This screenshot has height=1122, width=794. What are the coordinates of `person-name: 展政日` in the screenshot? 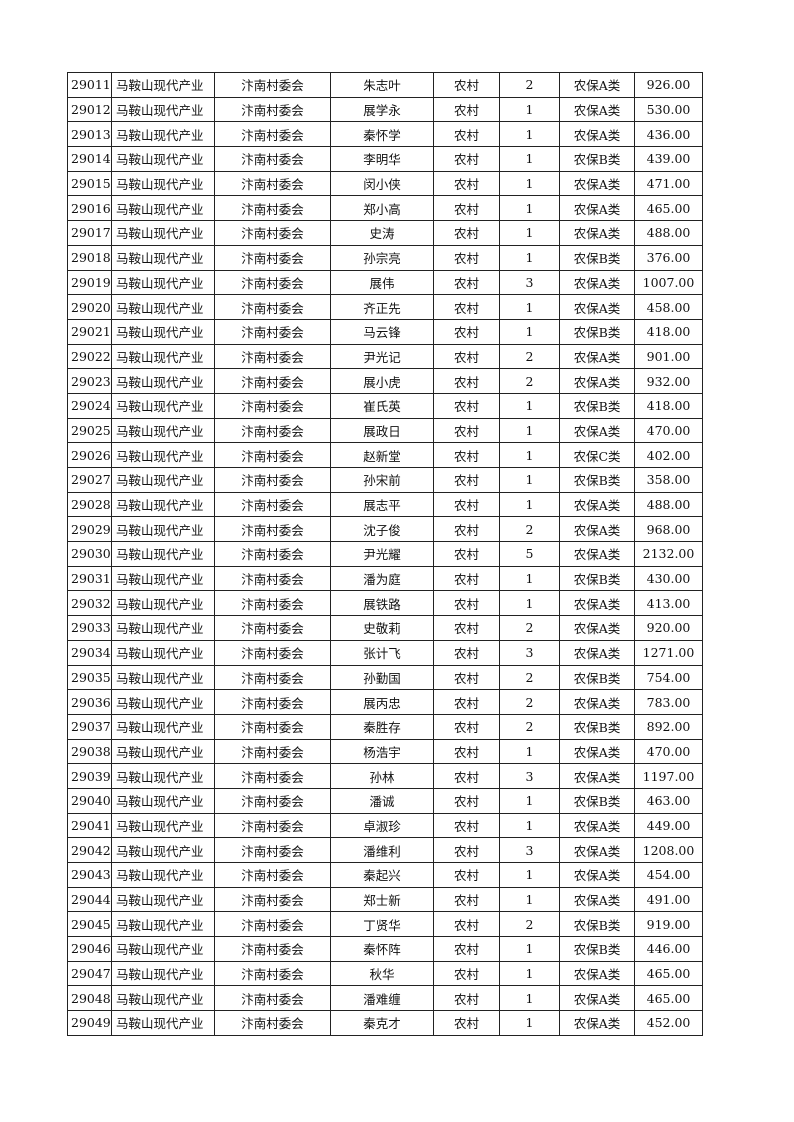 It's located at (382, 430).